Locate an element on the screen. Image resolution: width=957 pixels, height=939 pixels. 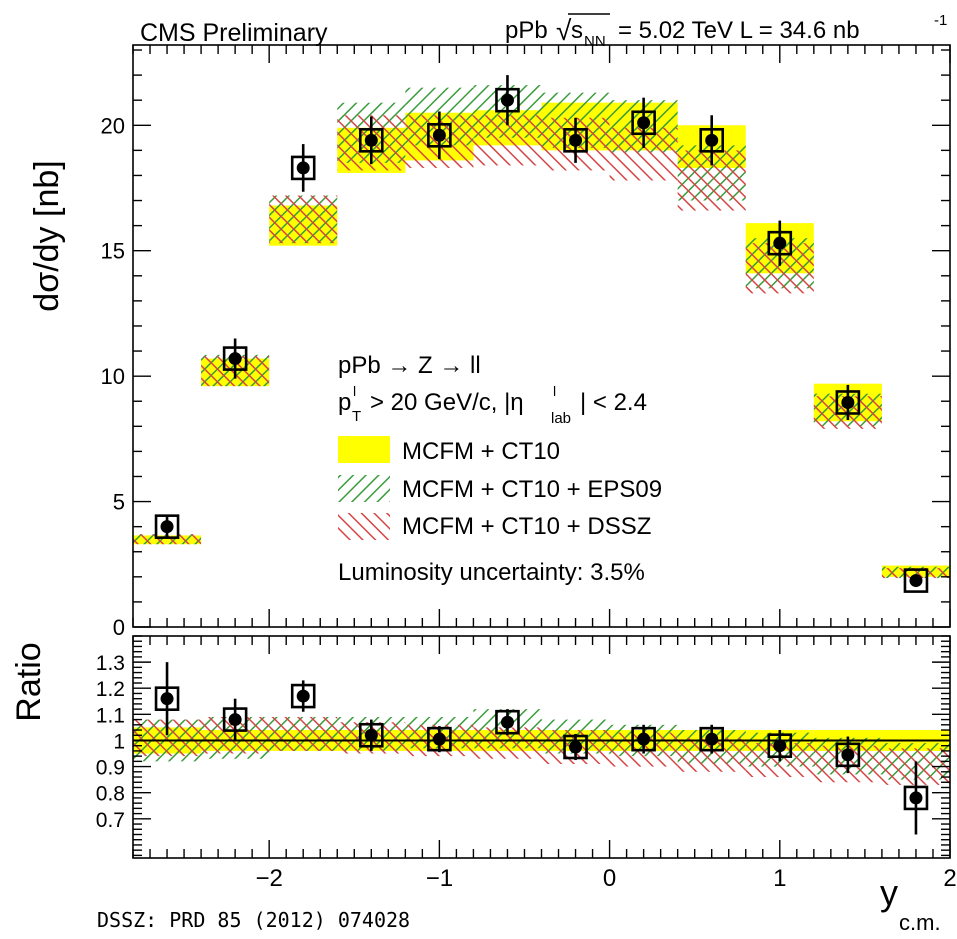
system-label: pPb is located at coordinates (526, 30).